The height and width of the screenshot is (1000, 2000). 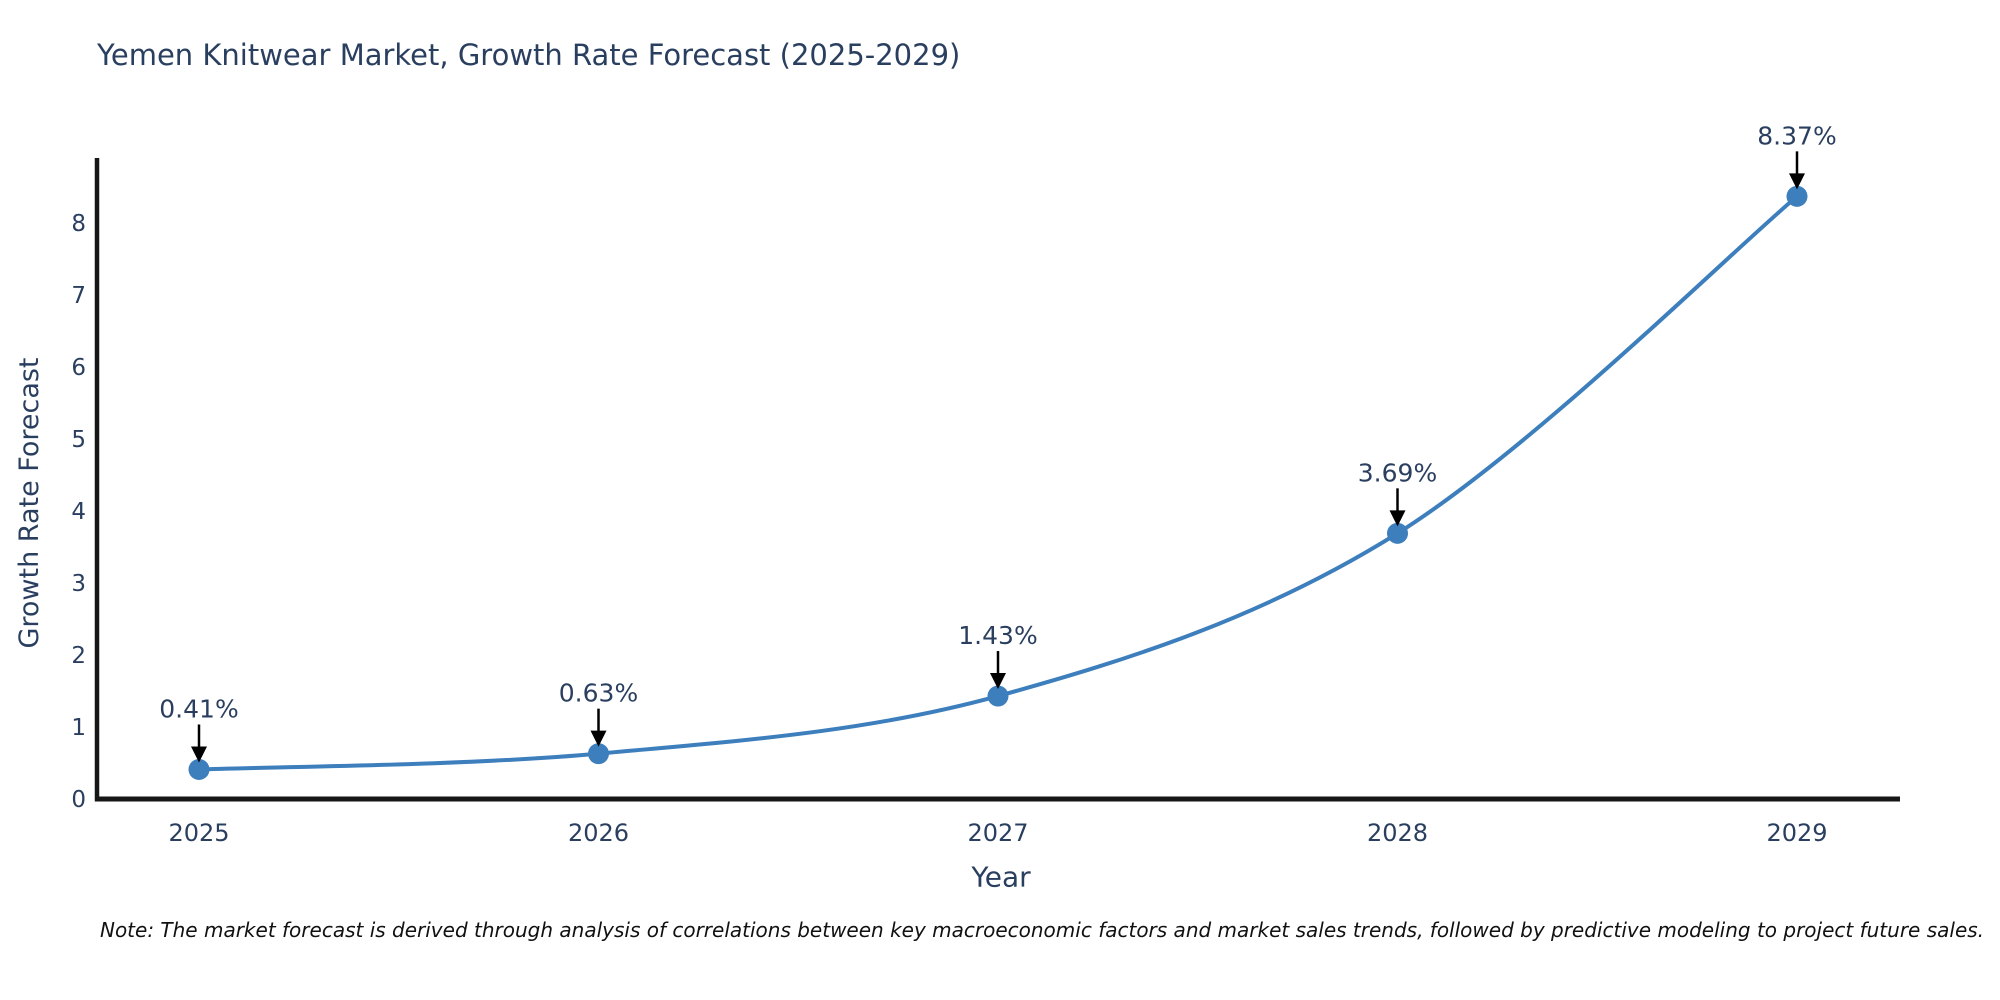 What do you see at coordinates (1796, 833) in the screenshot?
I see `x-tick-label: 2029` at bounding box center [1796, 833].